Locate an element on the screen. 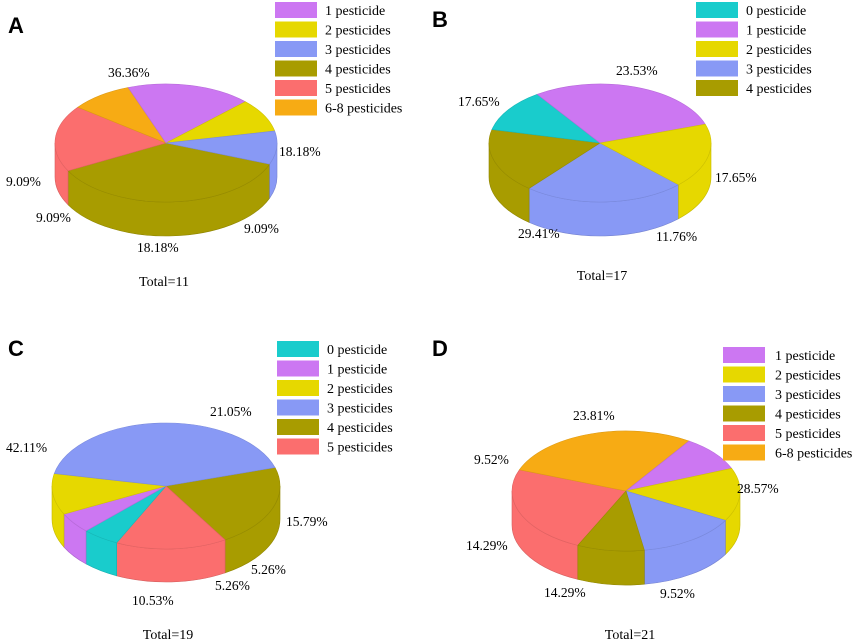 The height and width of the screenshot is (644, 858). slice-labels: 21.05% 15.79% 5.26% 5.26% 10.53% 42.11% is located at coordinates (167, 506).